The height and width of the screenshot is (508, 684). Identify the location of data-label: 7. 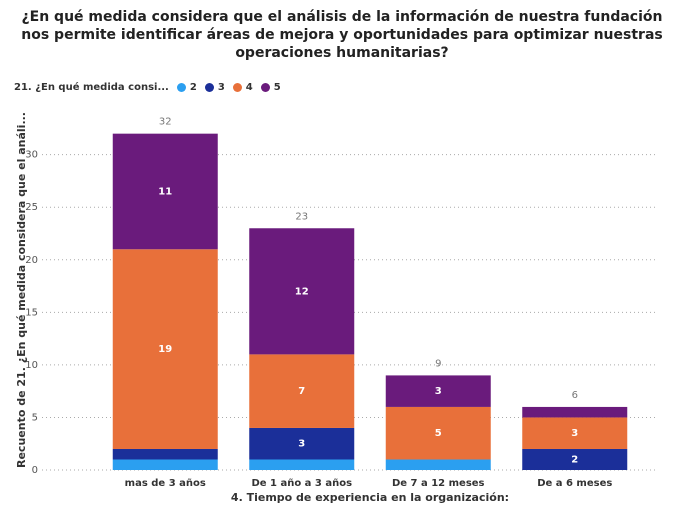
(301, 391).